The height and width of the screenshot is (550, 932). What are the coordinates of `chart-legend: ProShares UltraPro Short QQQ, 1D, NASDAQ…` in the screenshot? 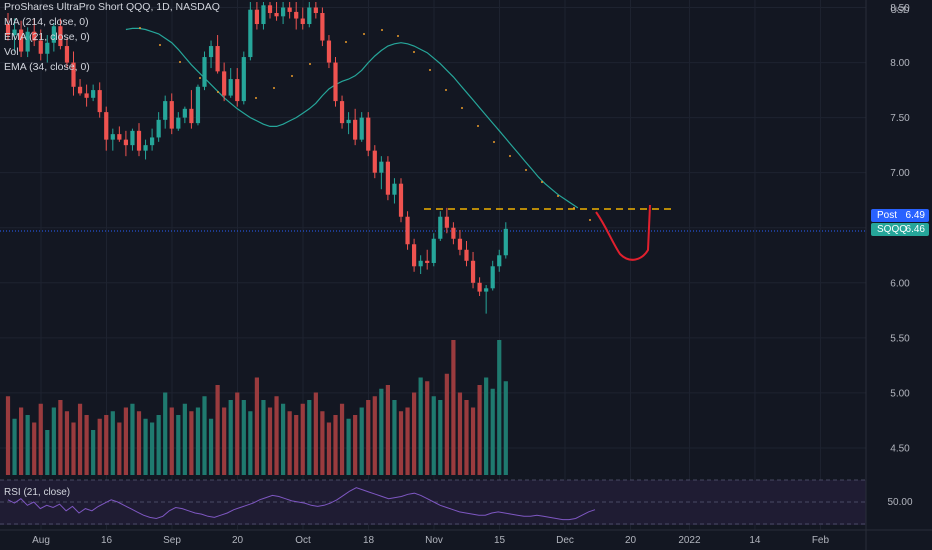 It's located at (112, 37).